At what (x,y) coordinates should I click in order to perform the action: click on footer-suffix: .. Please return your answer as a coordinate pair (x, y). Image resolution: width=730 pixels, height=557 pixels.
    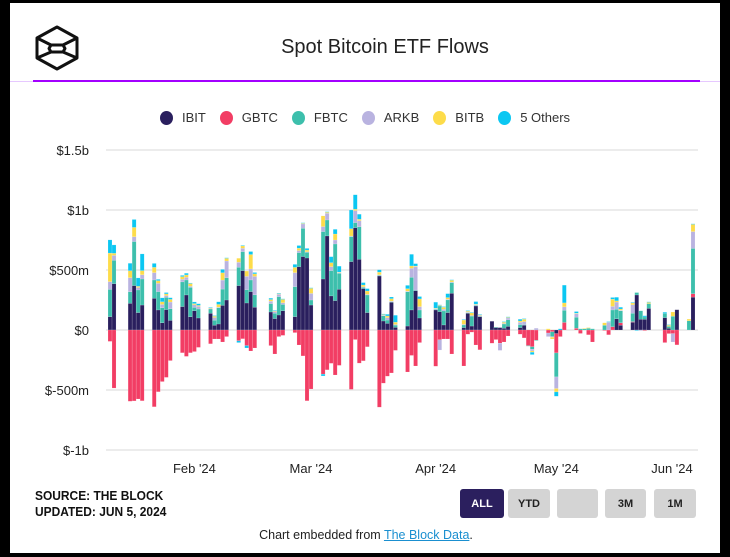
    Looking at the image, I should click on (471, 535).